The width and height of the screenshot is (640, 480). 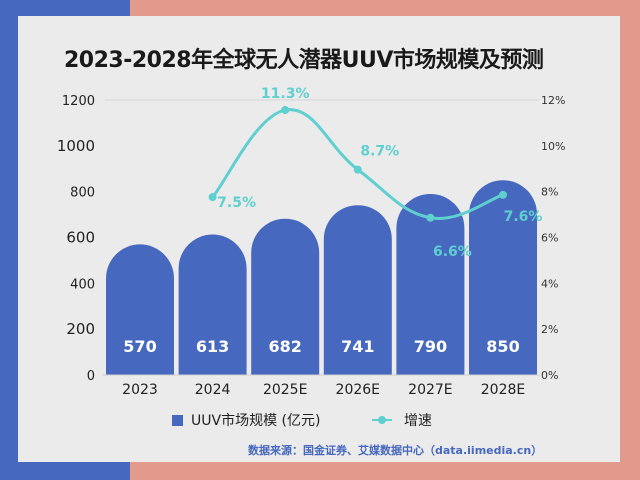 I want to click on x-tick: 2028E, so click(x=503, y=390).